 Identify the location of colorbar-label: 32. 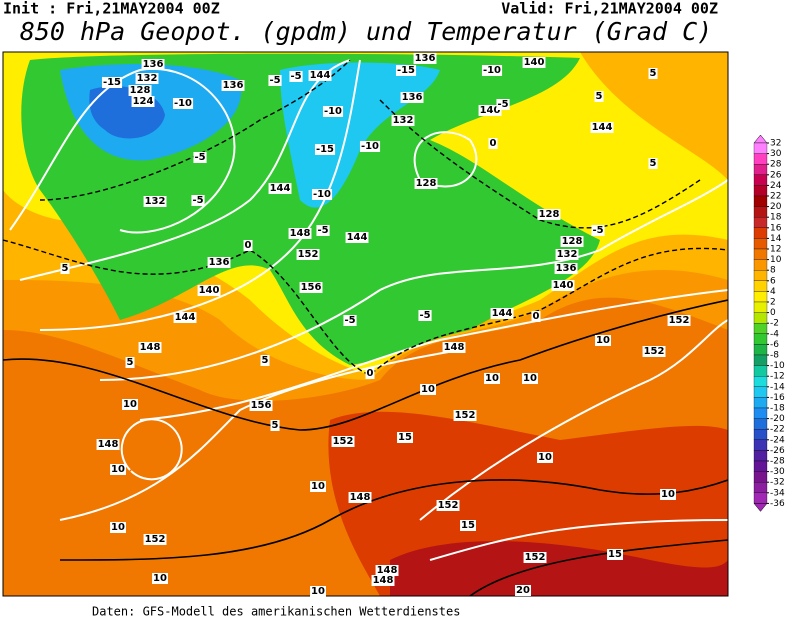
(775, 144).